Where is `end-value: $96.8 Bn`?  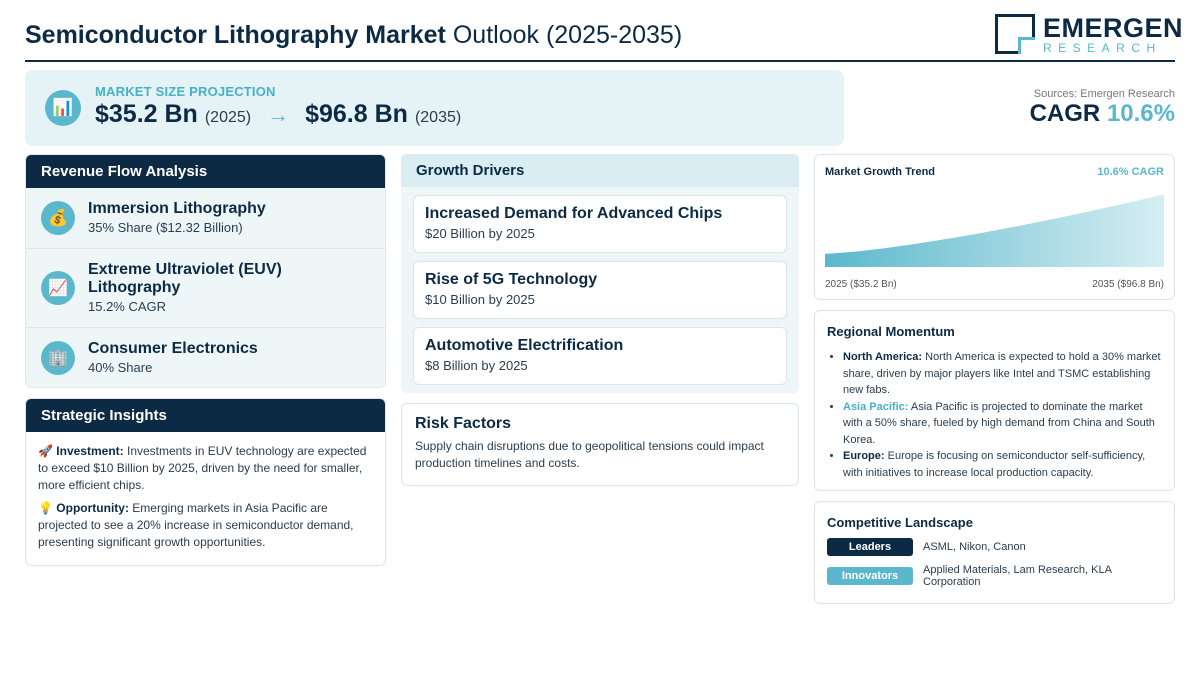 end-value: $96.8 Bn is located at coordinates (356, 114).